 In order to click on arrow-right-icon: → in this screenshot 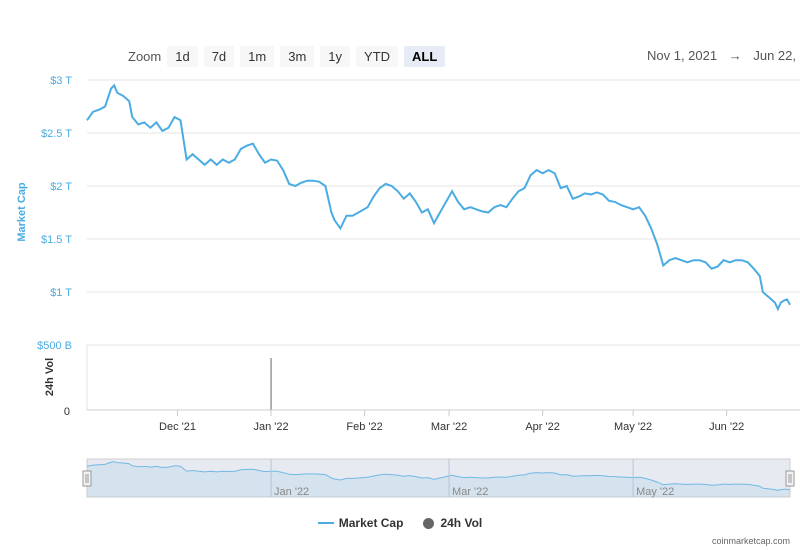, I will do `click(735, 55)`.